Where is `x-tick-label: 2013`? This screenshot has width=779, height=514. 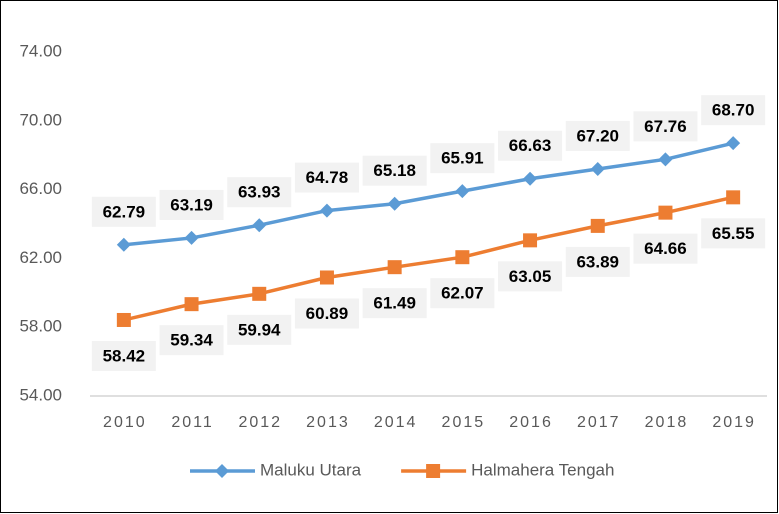 x-tick-label: 2013 is located at coordinates (328, 422).